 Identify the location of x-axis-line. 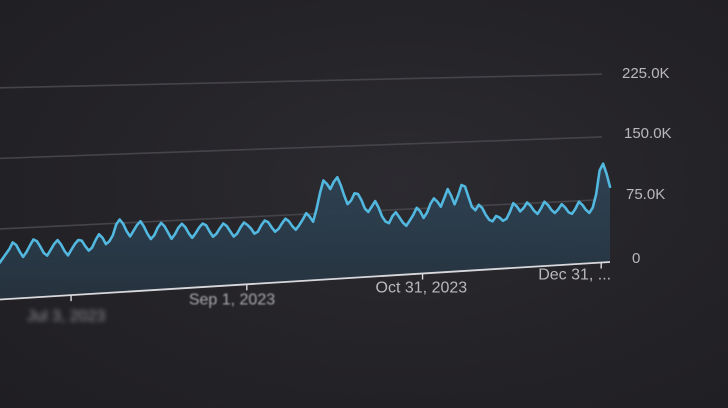
(305, 281).